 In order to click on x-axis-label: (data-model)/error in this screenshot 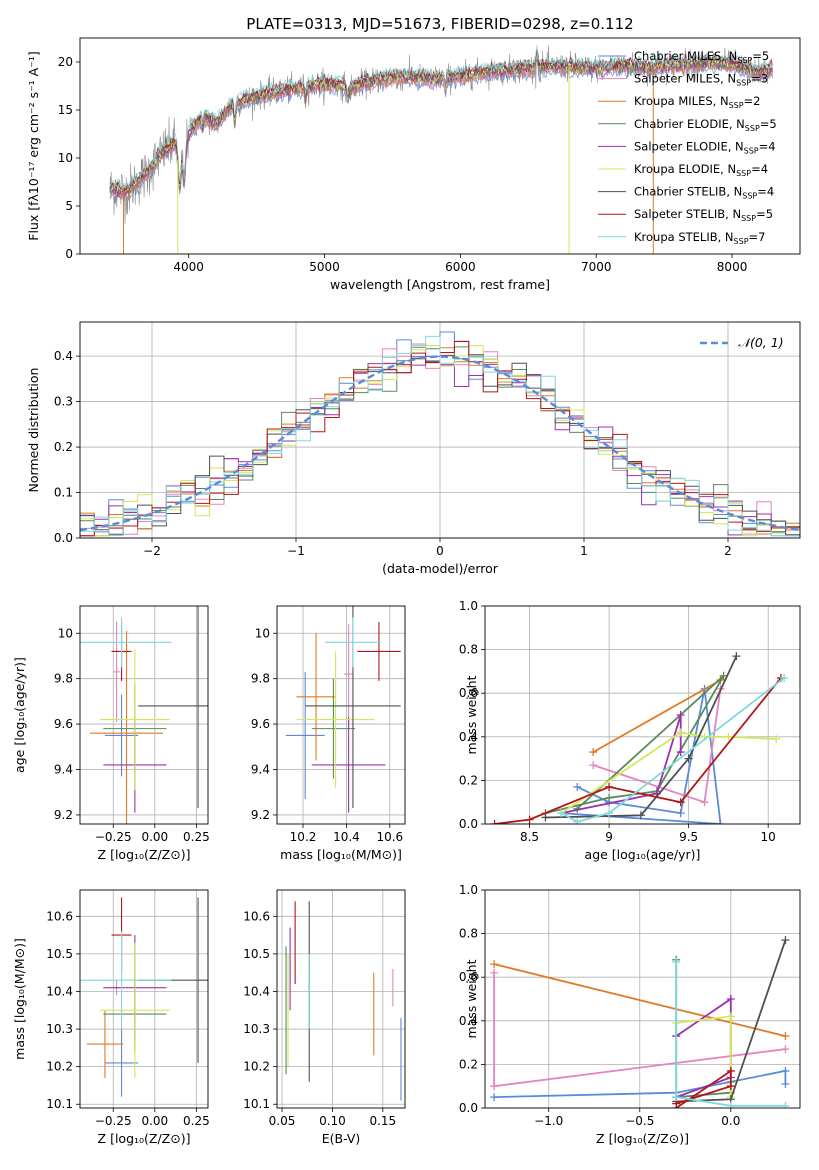, I will do `click(440, 568)`.